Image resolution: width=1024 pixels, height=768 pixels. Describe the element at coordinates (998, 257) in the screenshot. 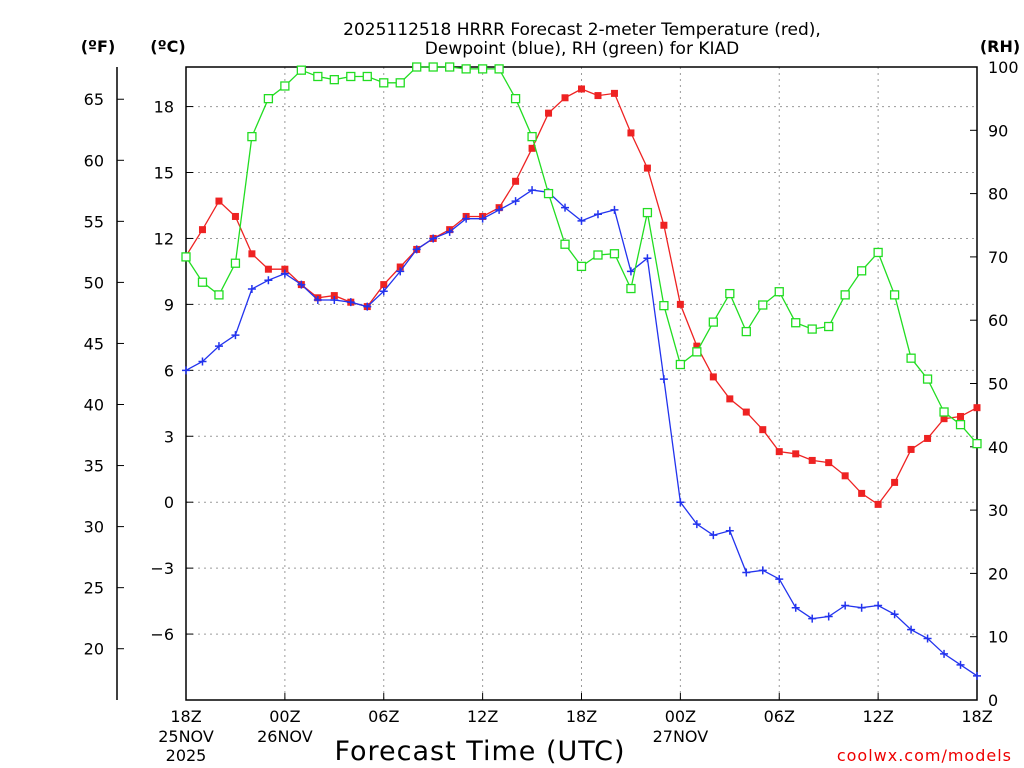

I see `rh-tick-label: 70` at that location.